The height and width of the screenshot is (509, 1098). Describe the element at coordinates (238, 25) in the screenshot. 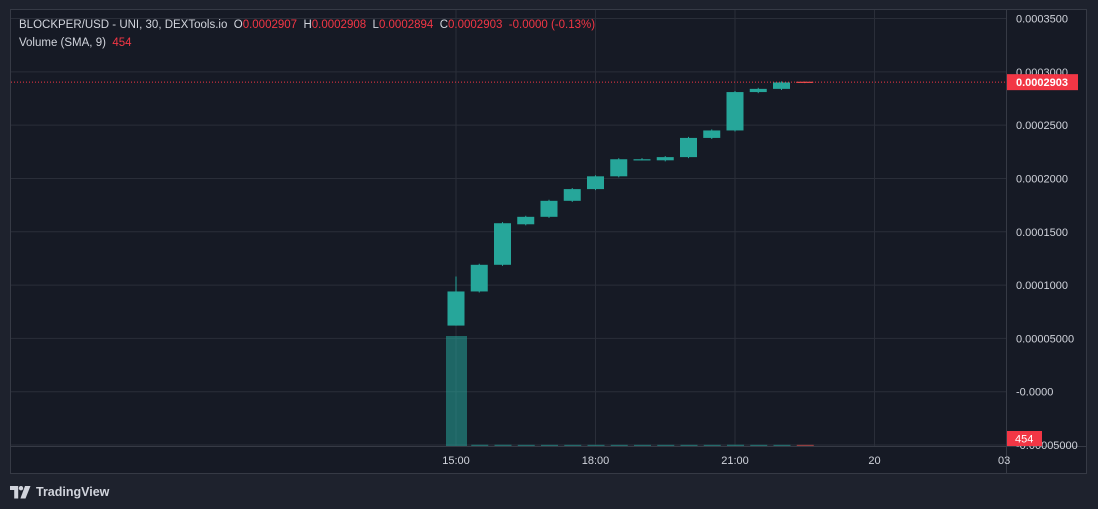

I see `open-label: O` at that location.